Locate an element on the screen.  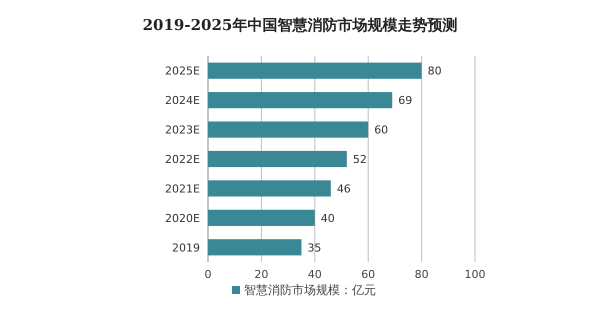
x-tick-label: 100 is located at coordinates (475, 274).